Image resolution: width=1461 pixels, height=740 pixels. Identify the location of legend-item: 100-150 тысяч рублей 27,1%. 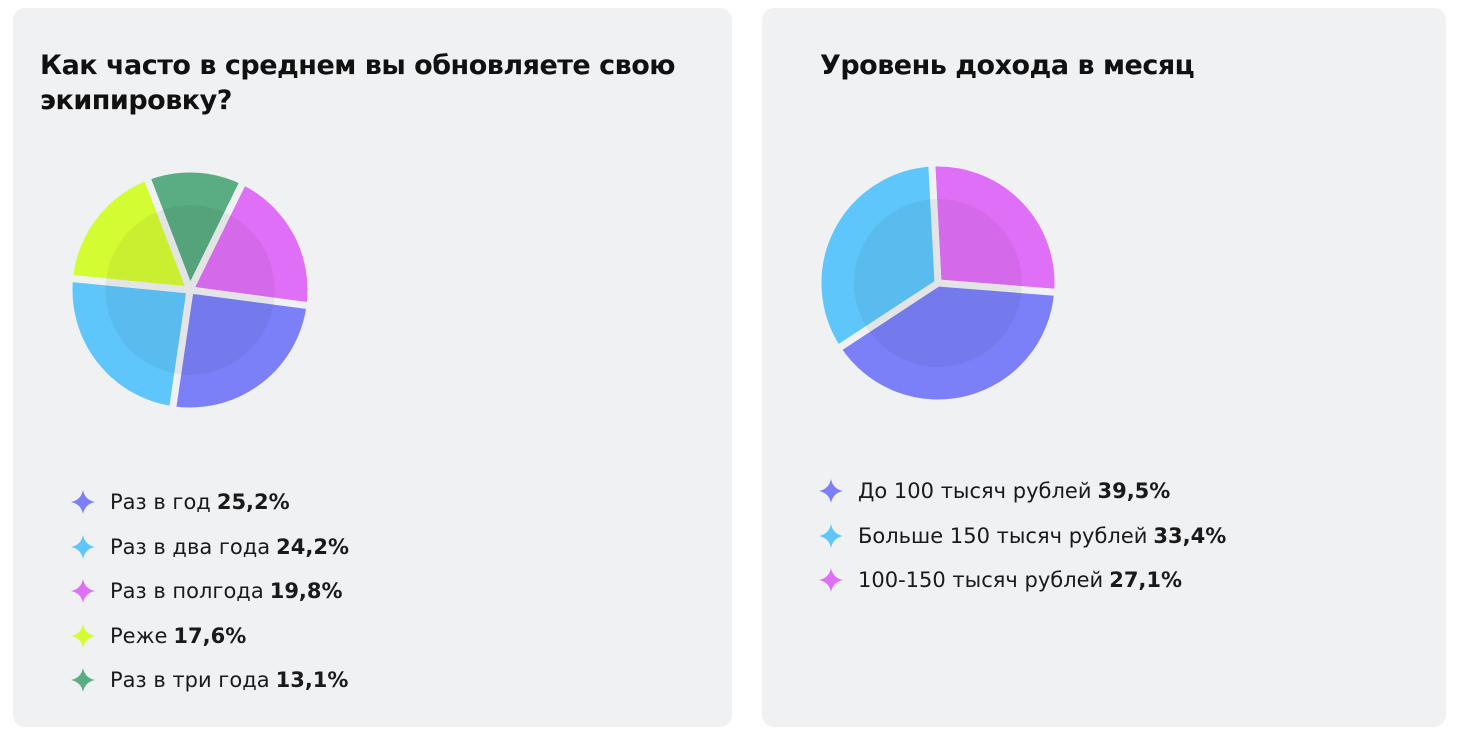
(1022, 580).